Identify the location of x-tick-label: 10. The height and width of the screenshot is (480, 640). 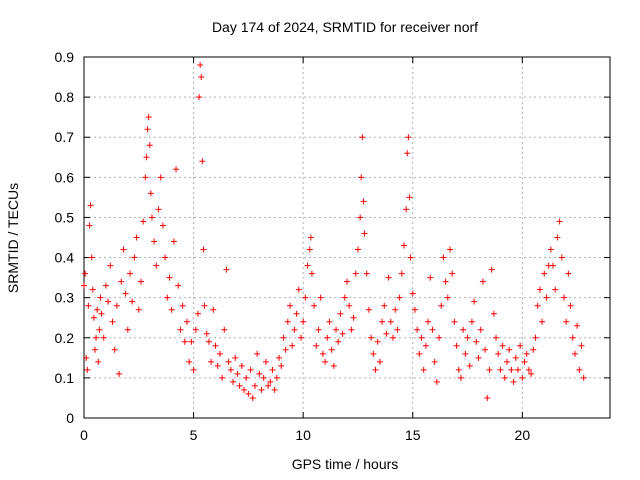
(303, 435).